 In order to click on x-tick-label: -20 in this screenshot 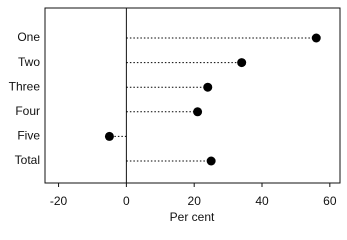, I will do `click(59, 201)`.